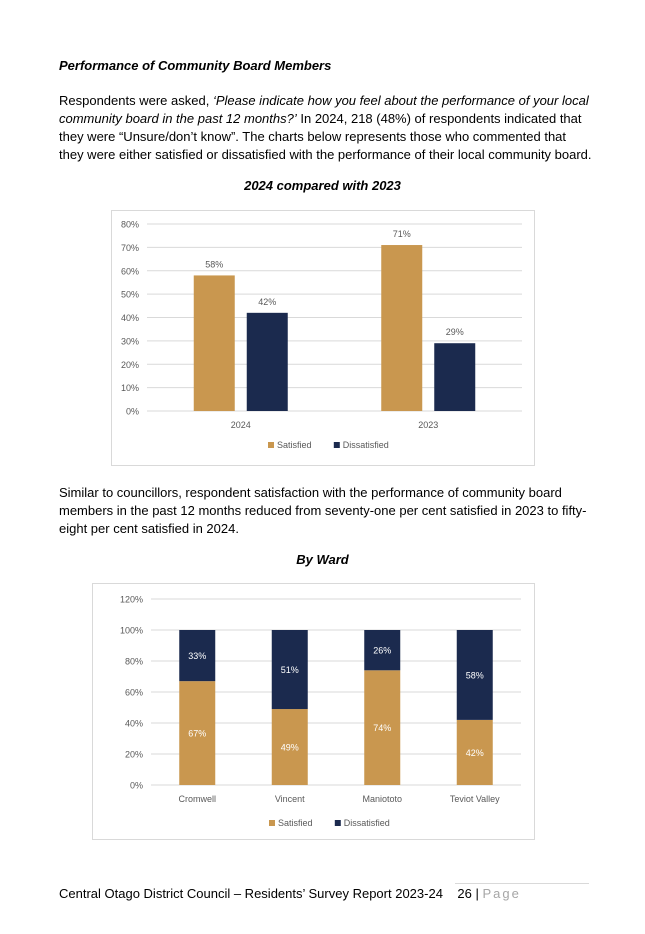  Describe the element at coordinates (130, 341) in the screenshot. I see `y-tick-label: 30%` at that location.